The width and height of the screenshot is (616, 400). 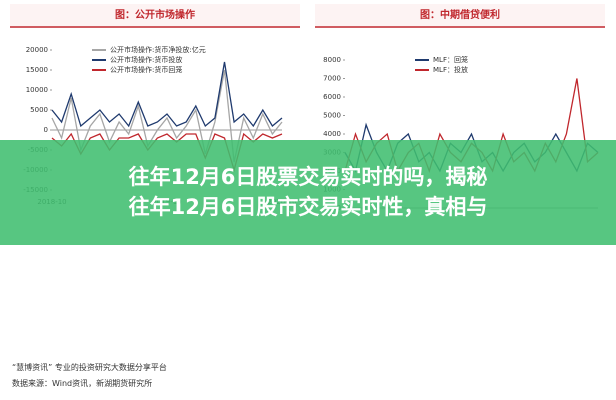 I want to click on legend-label: MLF：投放, so click(x=450, y=69).